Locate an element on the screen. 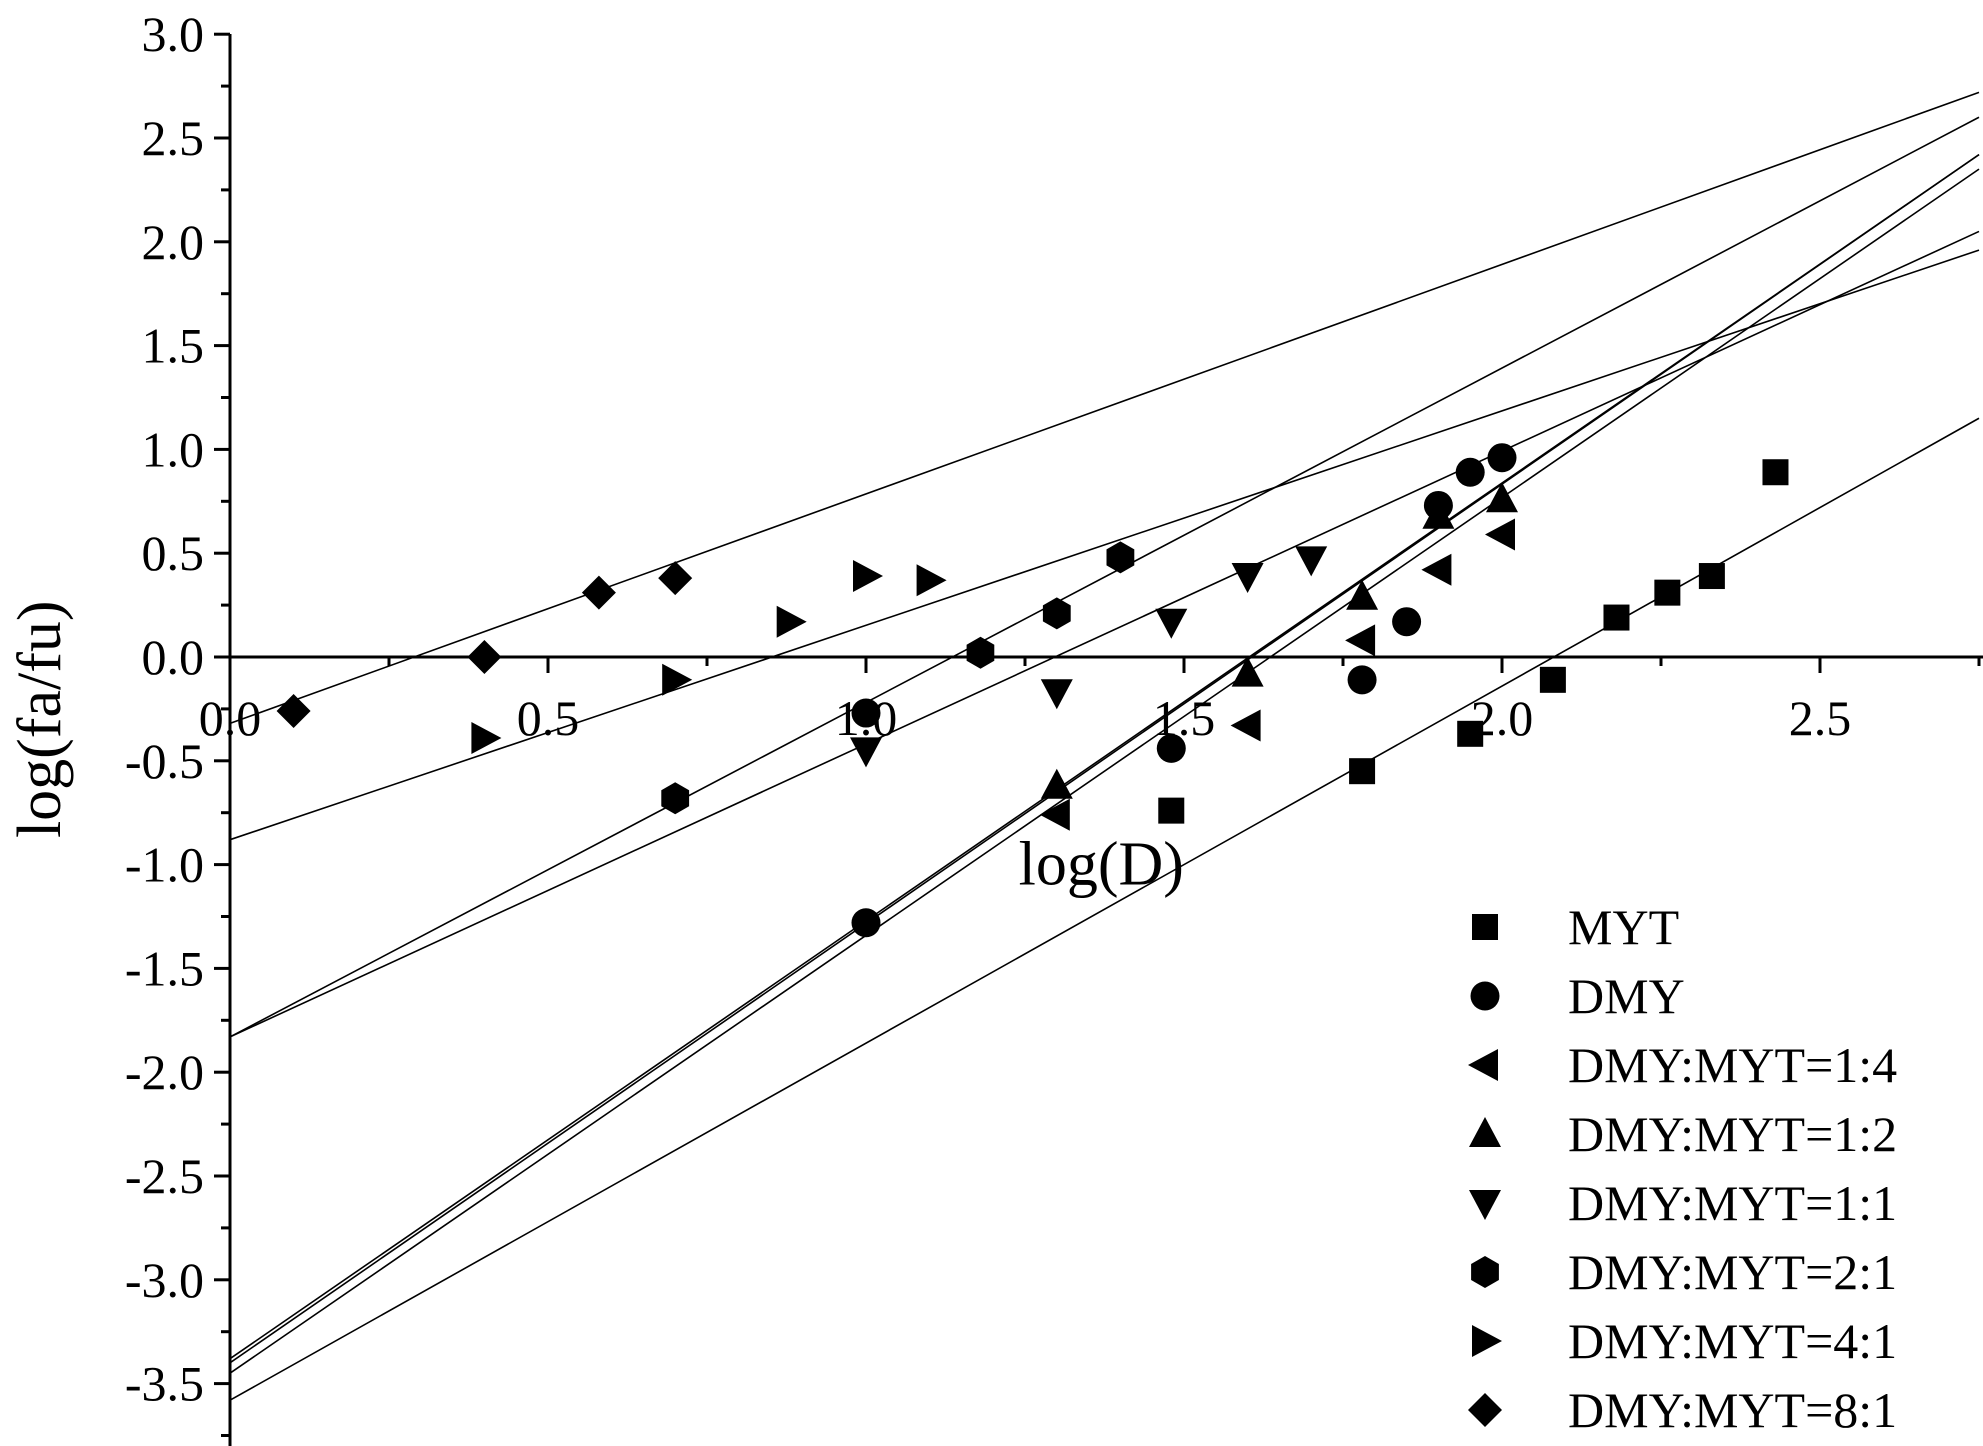 Image resolution: width=1983 pixels, height=1446 pixels. legend-marker-diamond is located at coordinates (1485, 1410).